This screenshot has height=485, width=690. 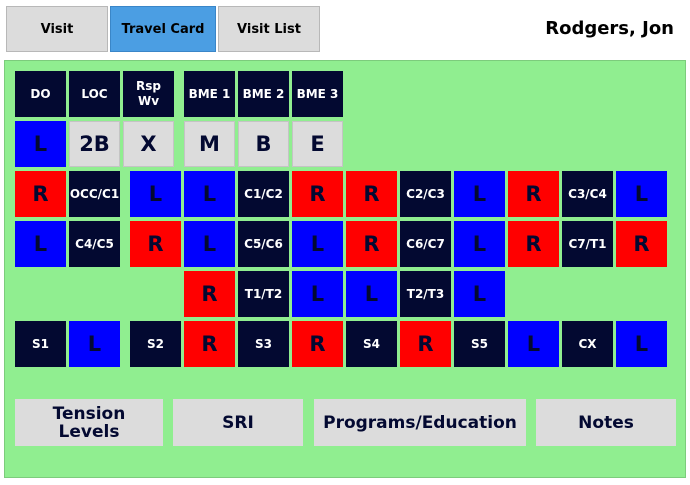 What do you see at coordinates (40, 344) in the screenshot?
I see `label-s1: S1` at bounding box center [40, 344].